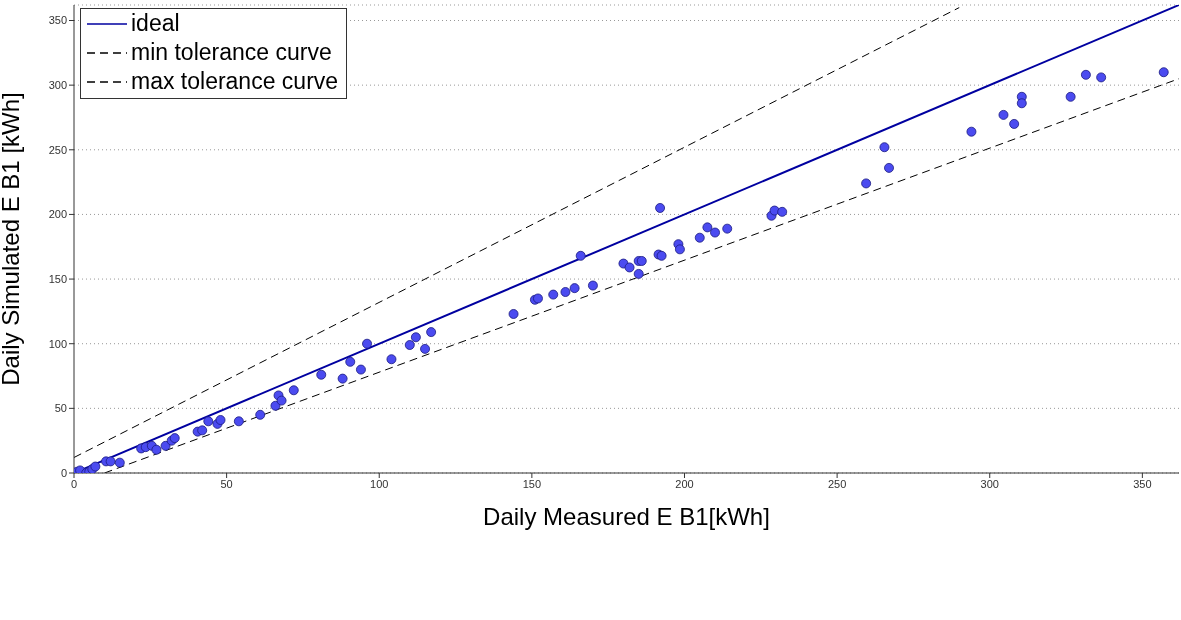 This screenshot has width=1181, height=620. What do you see at coordinates (626, 516) in the screenshot?
I see `x-axis-title: Daily Measured E B1[kWh]` at bounding box center [626, 516].